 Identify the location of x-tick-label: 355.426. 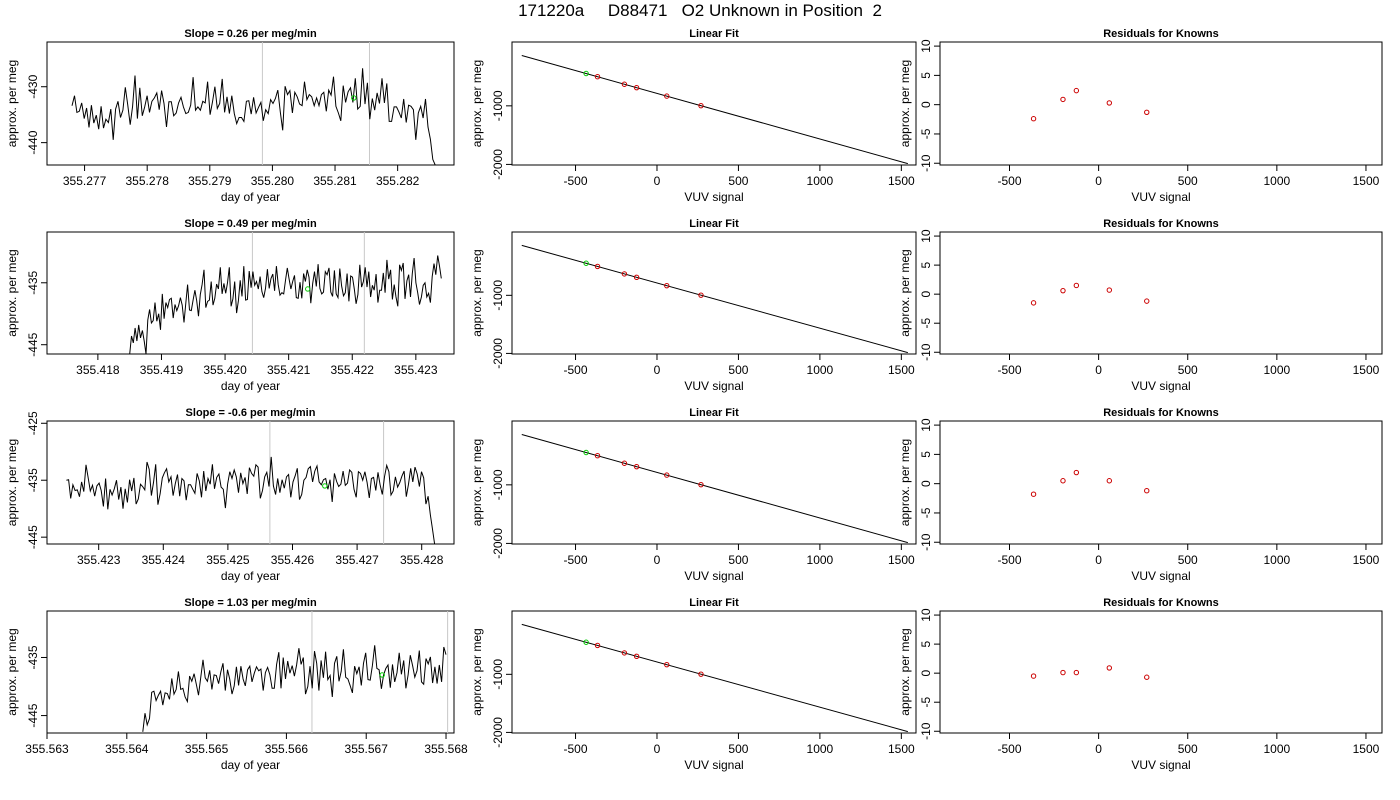
(293, 560).